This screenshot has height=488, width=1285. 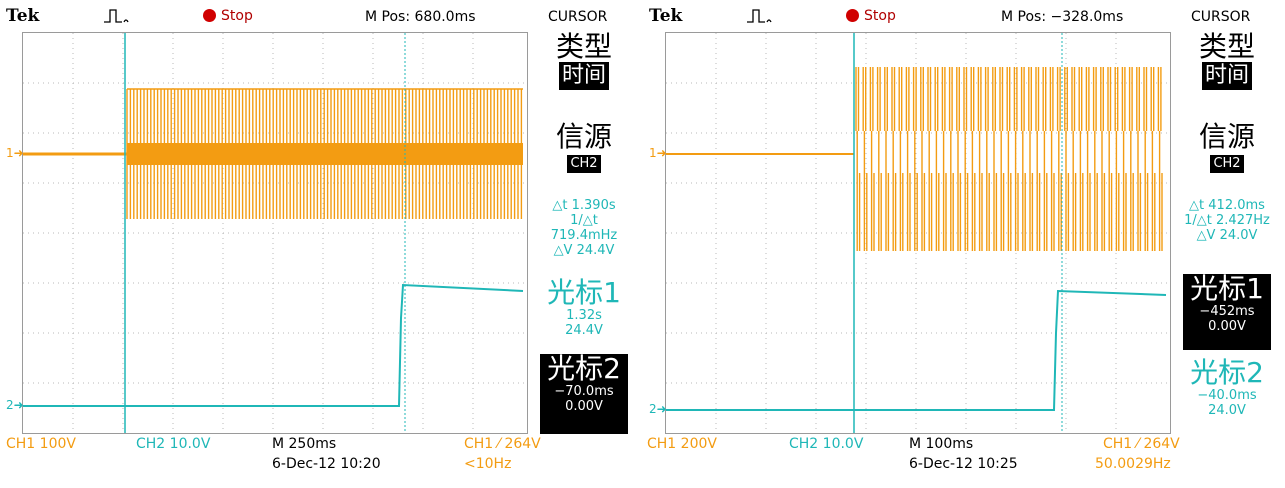 I want to click on cursor2-box: 光标2 −40.0ms 24.0V, so click(x=1227, y=387).